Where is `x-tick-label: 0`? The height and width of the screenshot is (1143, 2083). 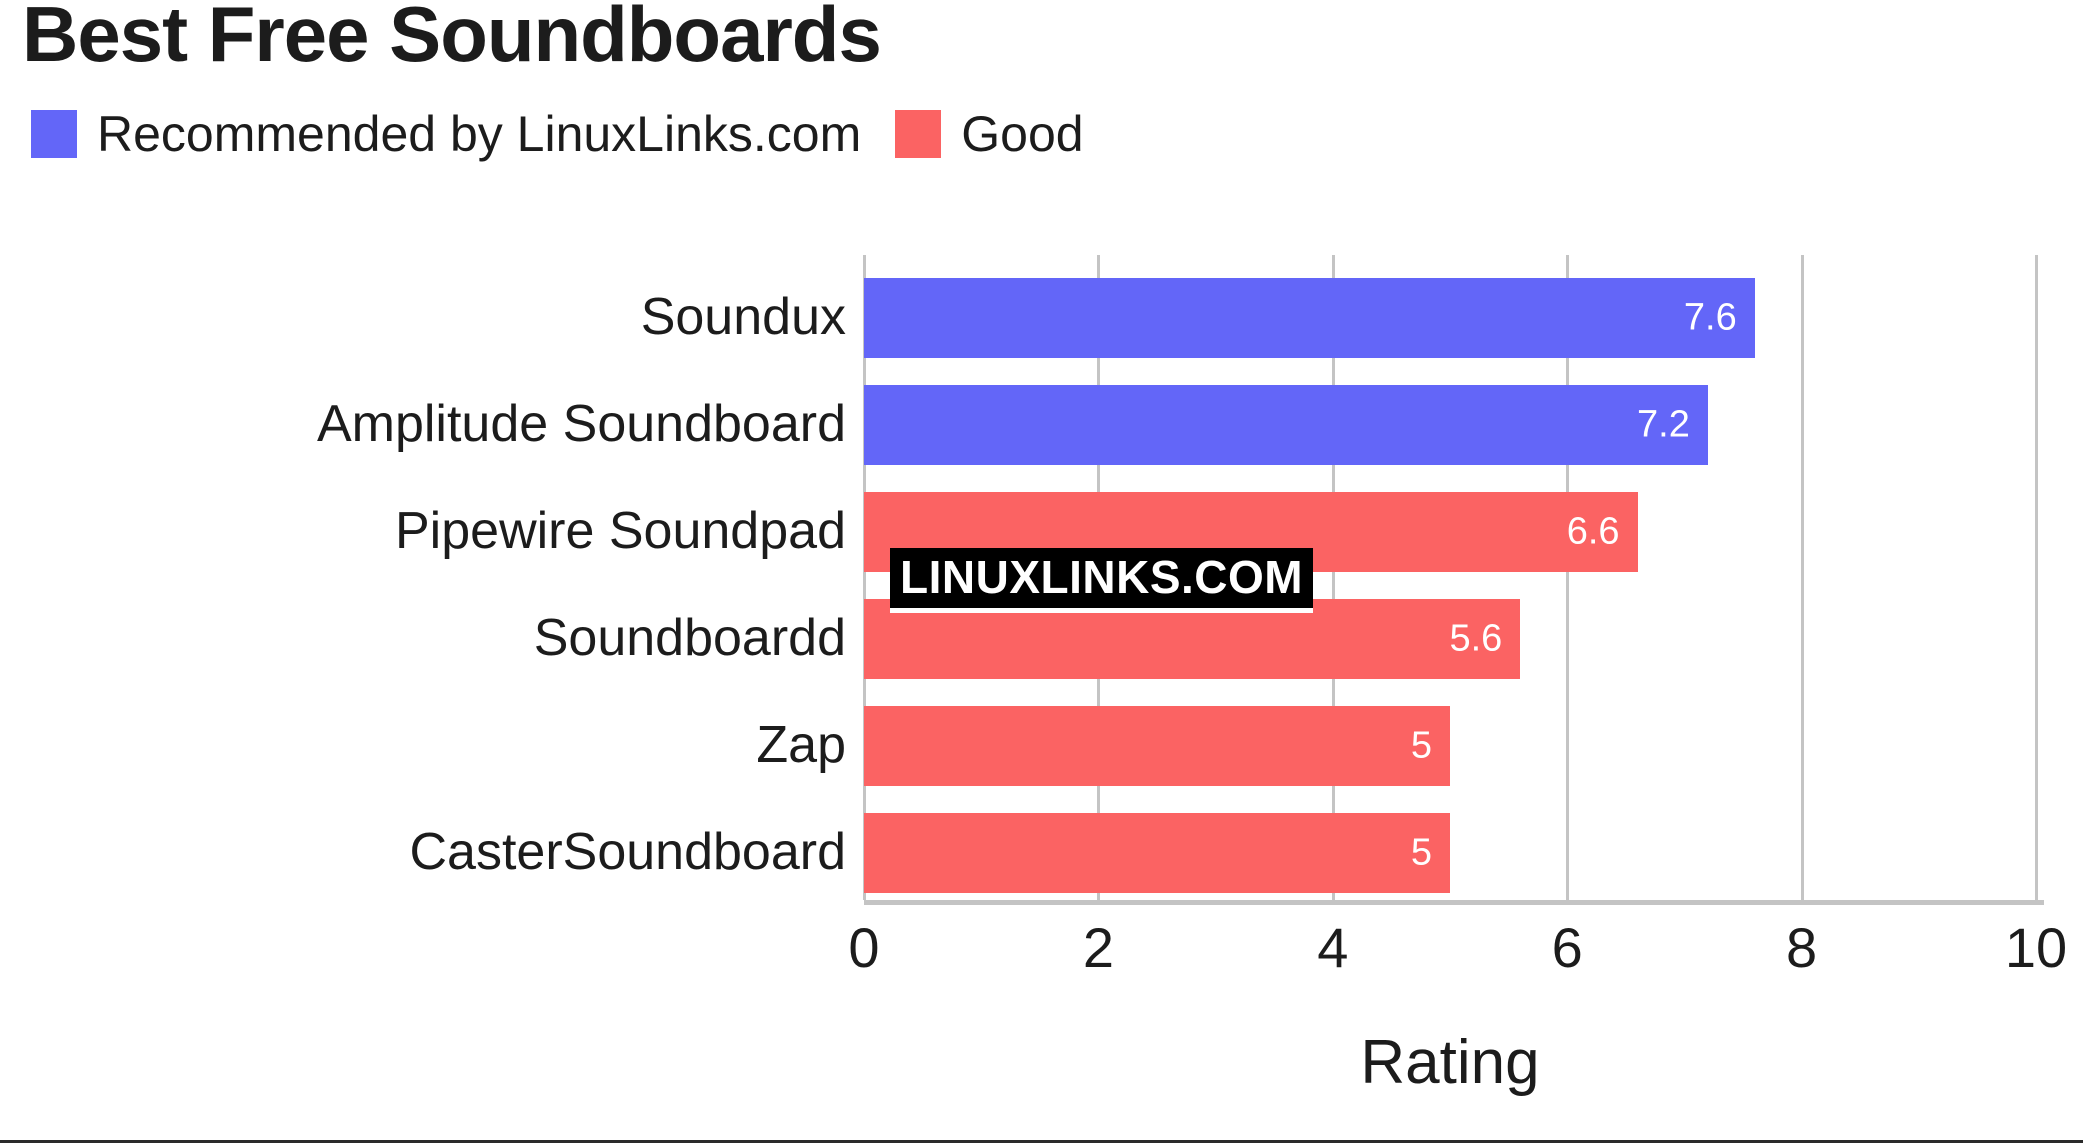 x-tick-label: 0 is located at coordinates (864, 947).